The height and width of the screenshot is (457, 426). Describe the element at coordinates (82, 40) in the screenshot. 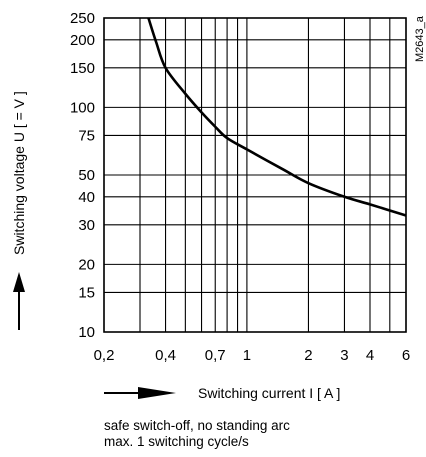

I see `y-tick-label: 200` at that location.